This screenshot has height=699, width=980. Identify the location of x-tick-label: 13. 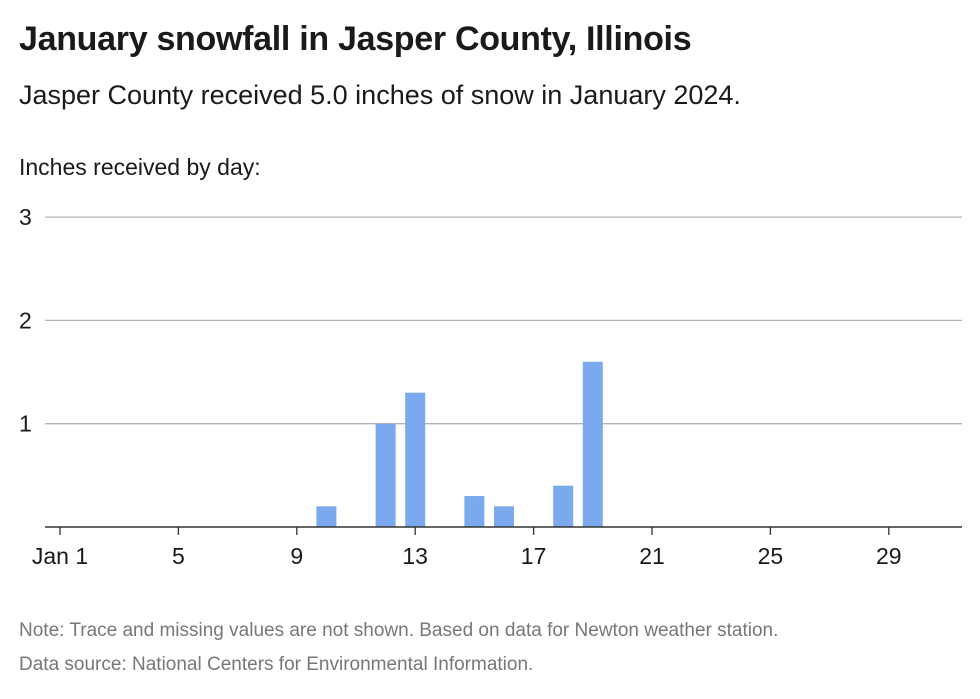
(415, 556).